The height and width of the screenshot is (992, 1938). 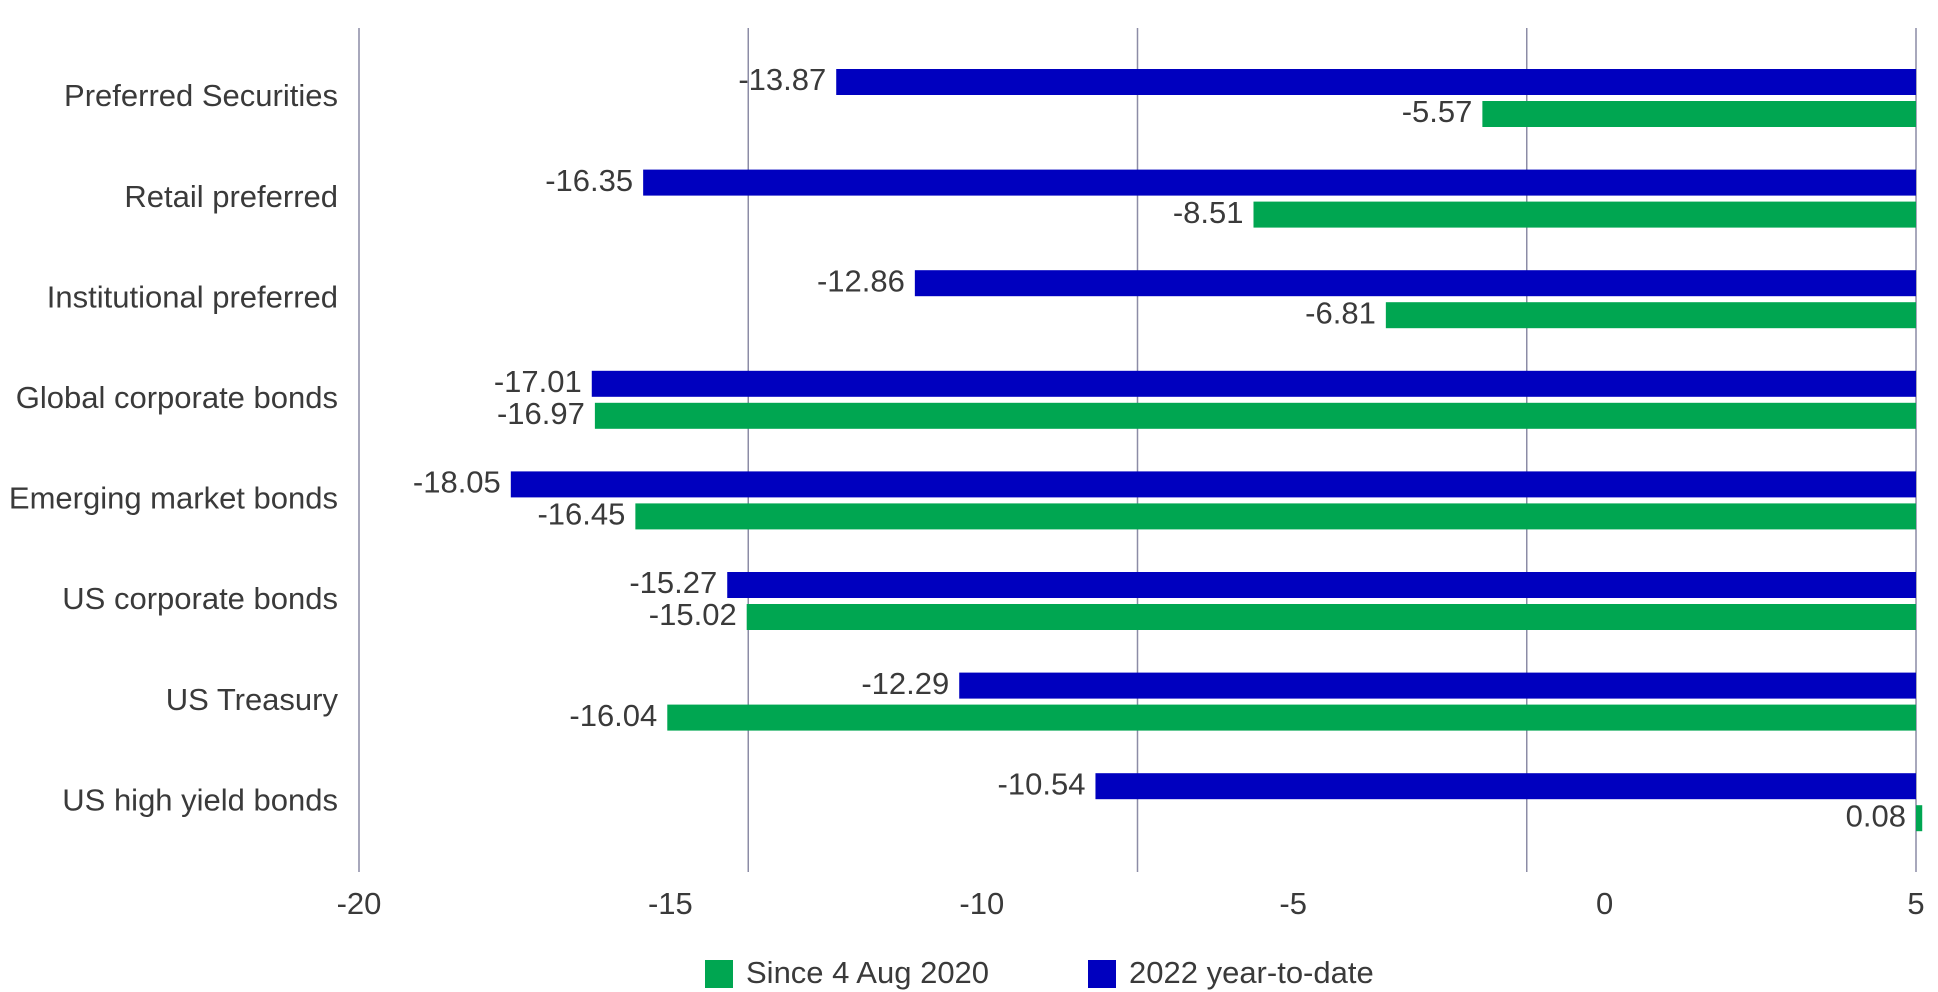 I want to click on data-label: -16.97, so click(x=541, y=413).